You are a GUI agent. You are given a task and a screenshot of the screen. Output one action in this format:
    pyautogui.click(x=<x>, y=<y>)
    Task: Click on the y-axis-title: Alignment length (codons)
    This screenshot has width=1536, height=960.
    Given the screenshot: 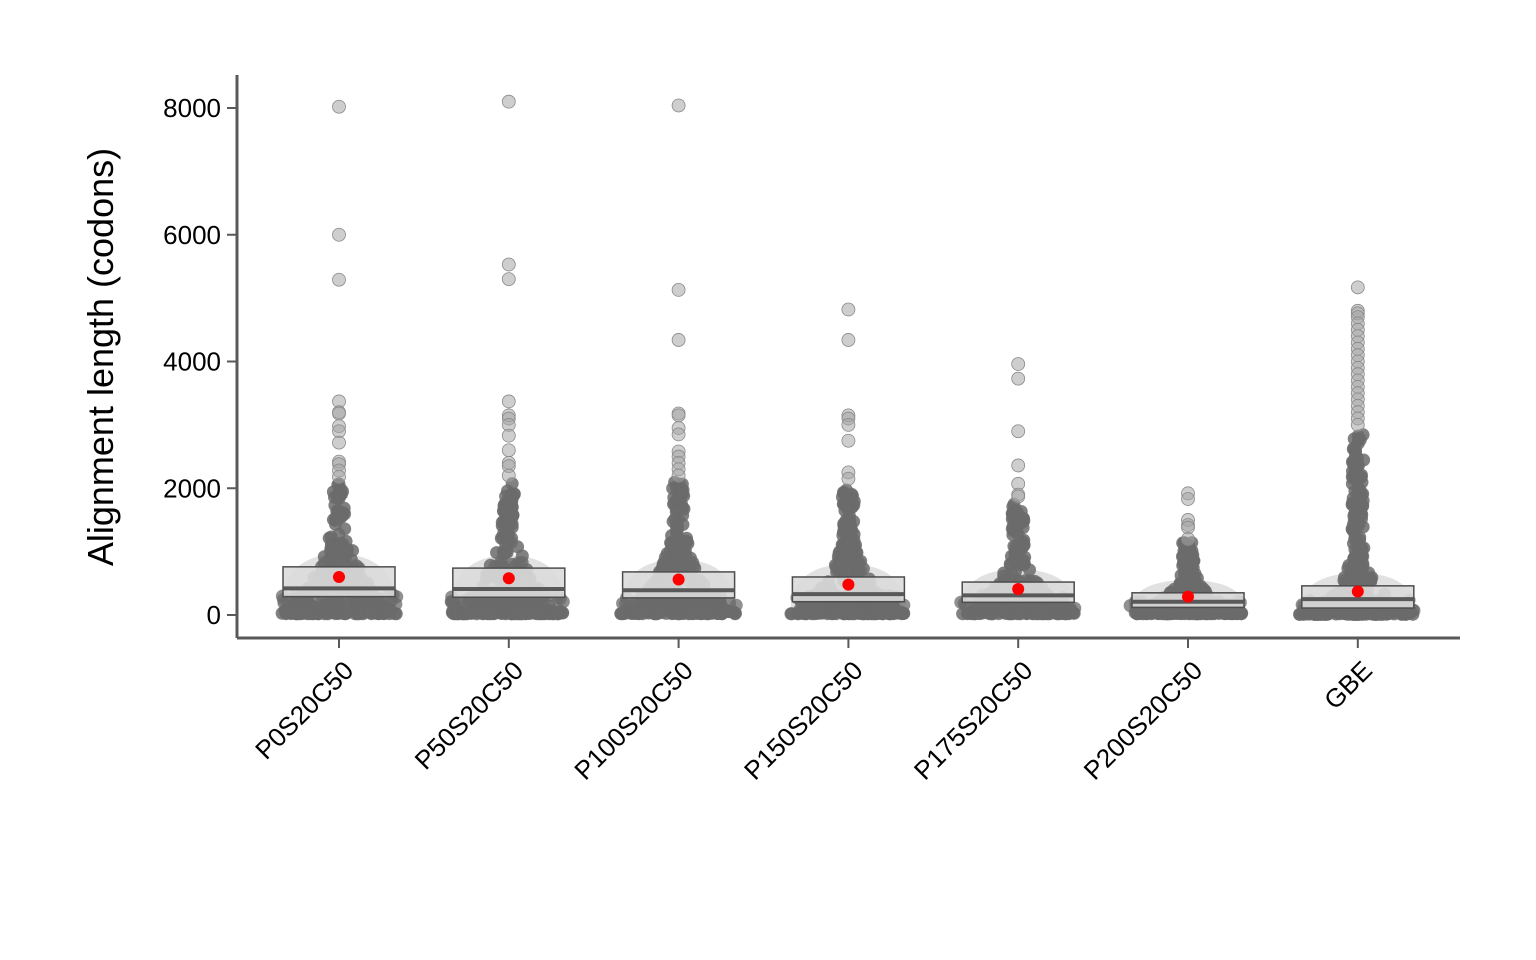 What is the action you would take?
    pyautogui.click(x=100, y=357)
    